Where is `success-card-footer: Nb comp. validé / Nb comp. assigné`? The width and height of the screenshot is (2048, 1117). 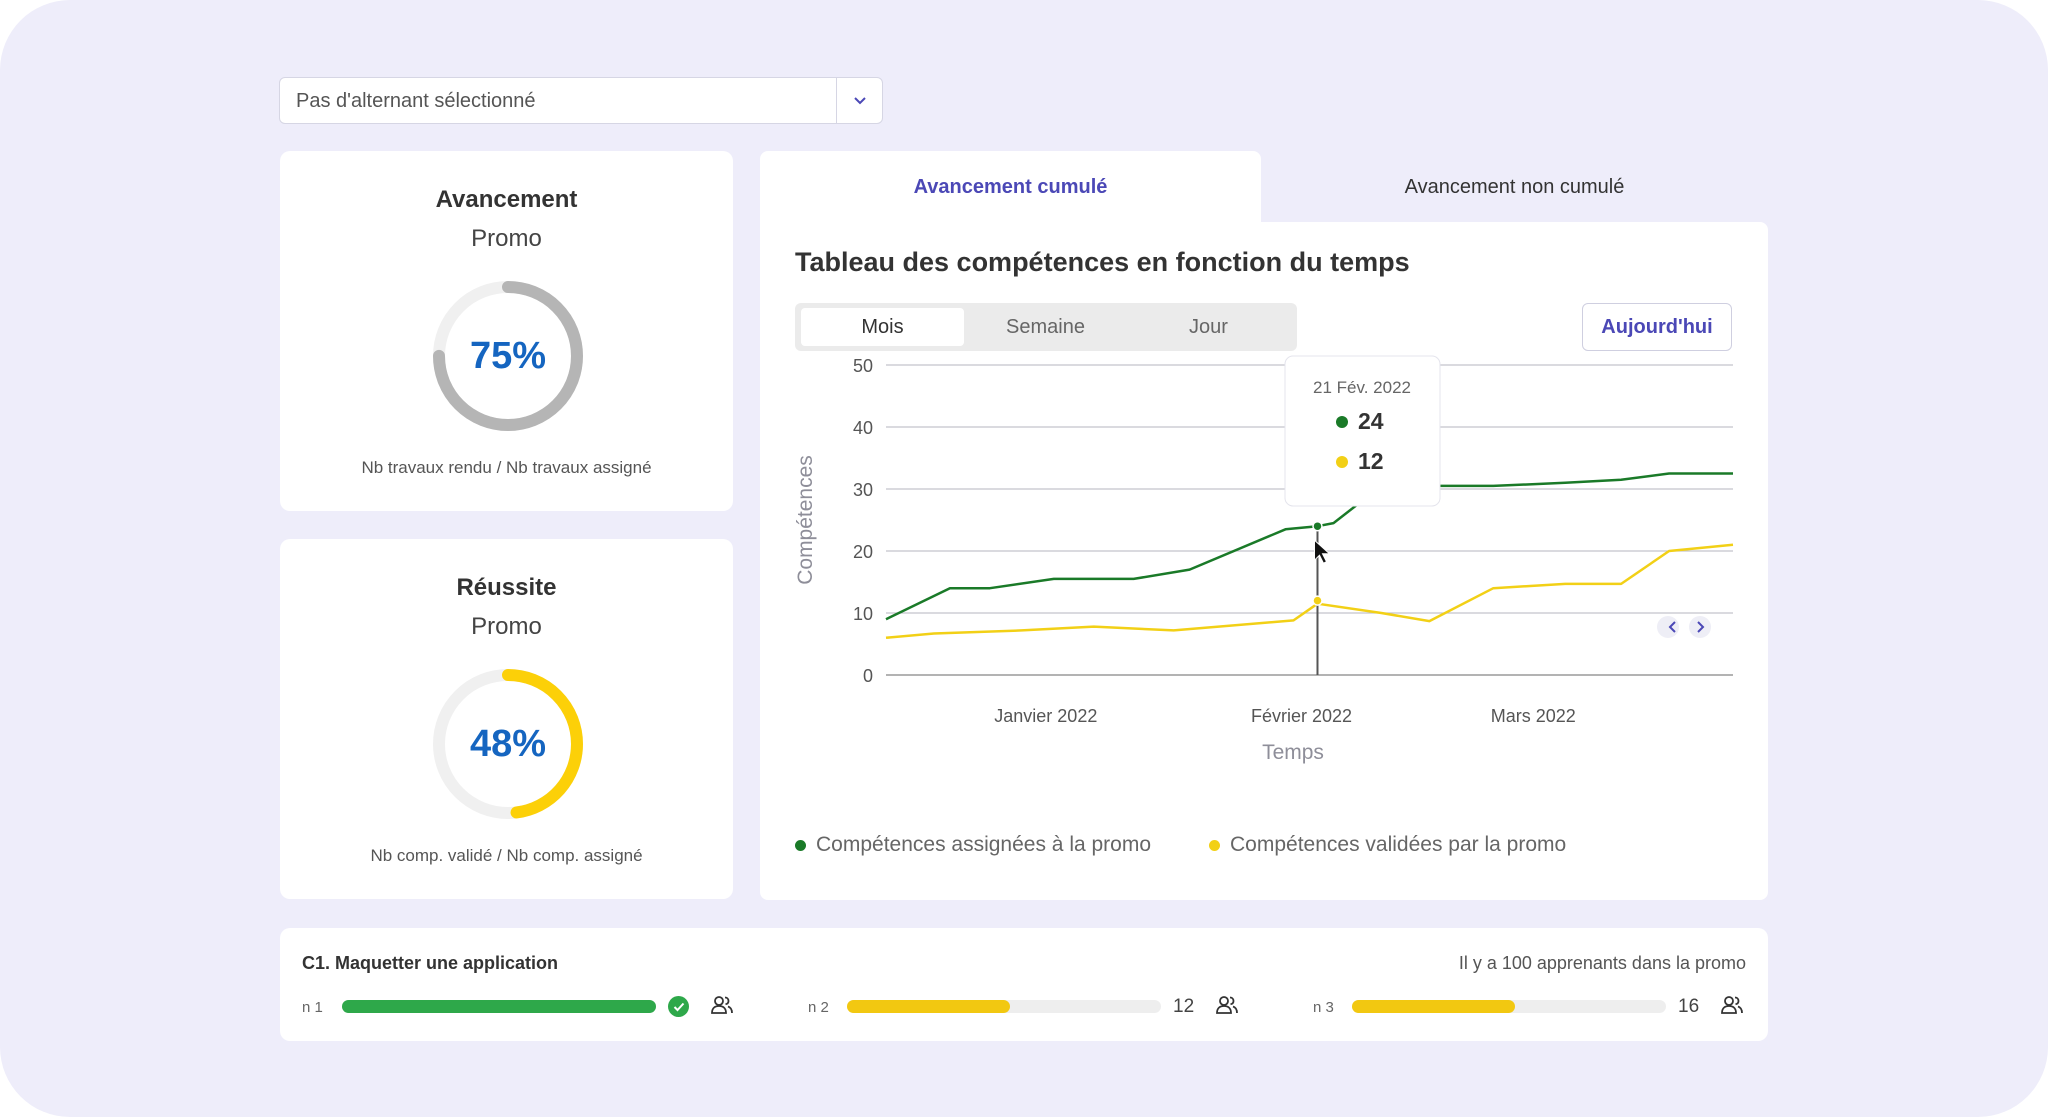 success-card-footer: Nb comp. validé / Nb comp. assigné is located at coordinates (506, 855).